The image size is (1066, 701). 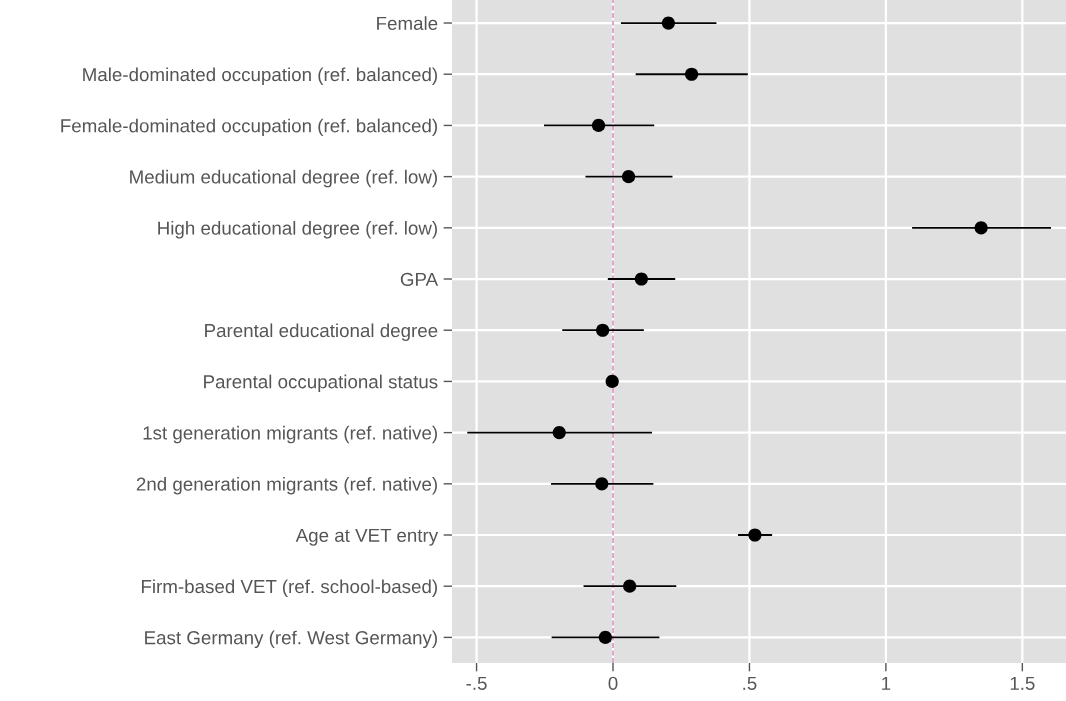 What do you see at coordinates (613, 683) in the screenshot?
I see `x-tick-label: 0` at bounding box center [613, 683].